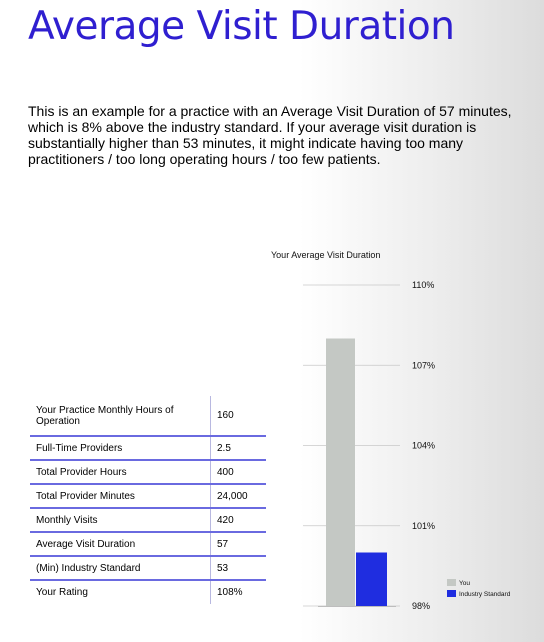  Describe the element at coordinates (241, 26) in the screenshot. I see `page-title: Average Visit Duration` at that location.